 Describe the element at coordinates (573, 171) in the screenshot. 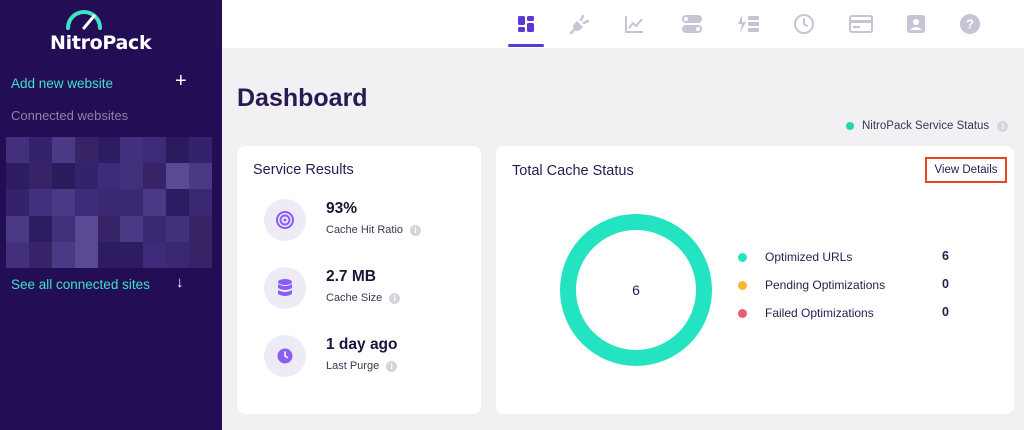

I see `cache-status-title: Total Cache Status` at that location.